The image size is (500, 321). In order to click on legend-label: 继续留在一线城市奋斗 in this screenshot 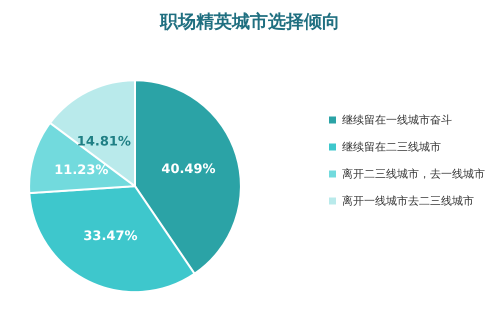, I will do `click(397, 120)`.